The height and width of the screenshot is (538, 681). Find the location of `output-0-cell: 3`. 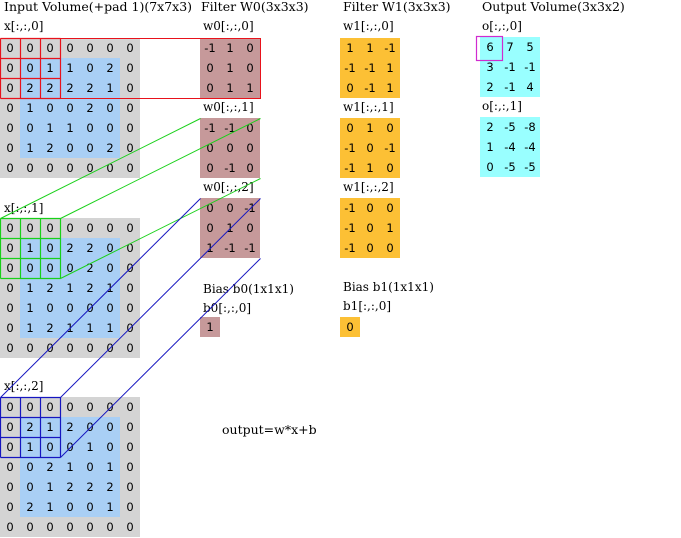

output-0-cell: 3 is located at coordinates (490, 67).